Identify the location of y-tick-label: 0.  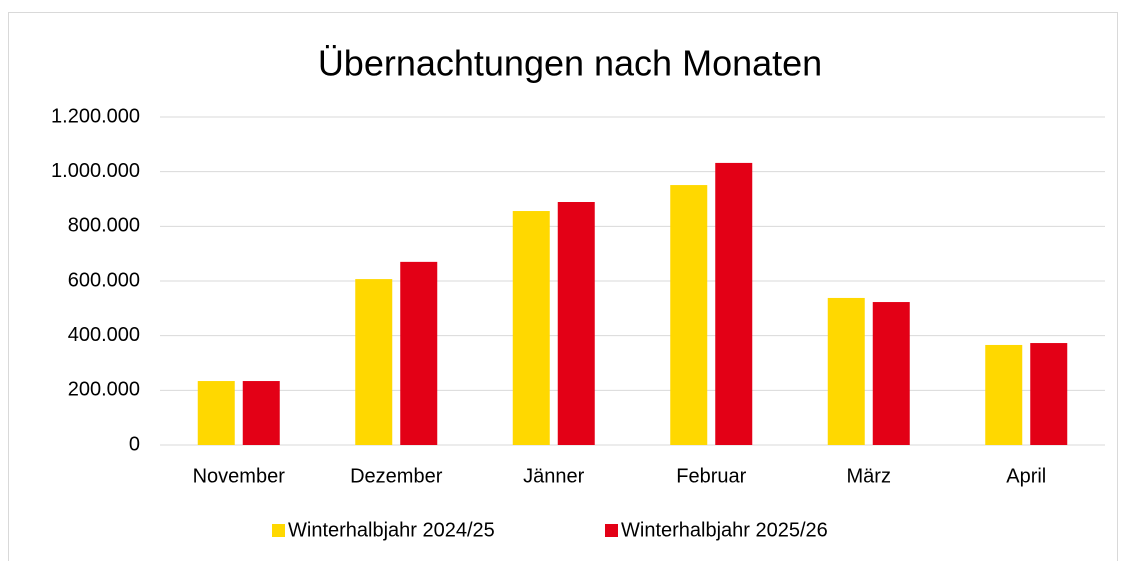
(134, 444).